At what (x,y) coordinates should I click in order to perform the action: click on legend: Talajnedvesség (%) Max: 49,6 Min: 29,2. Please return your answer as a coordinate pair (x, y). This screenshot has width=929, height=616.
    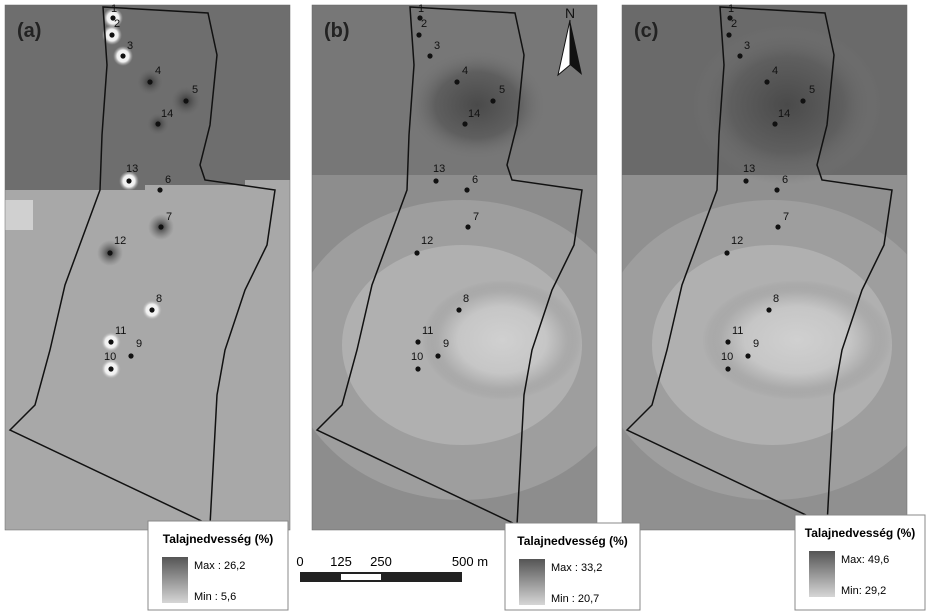
    Looking at the image, I should click on (860, 562).